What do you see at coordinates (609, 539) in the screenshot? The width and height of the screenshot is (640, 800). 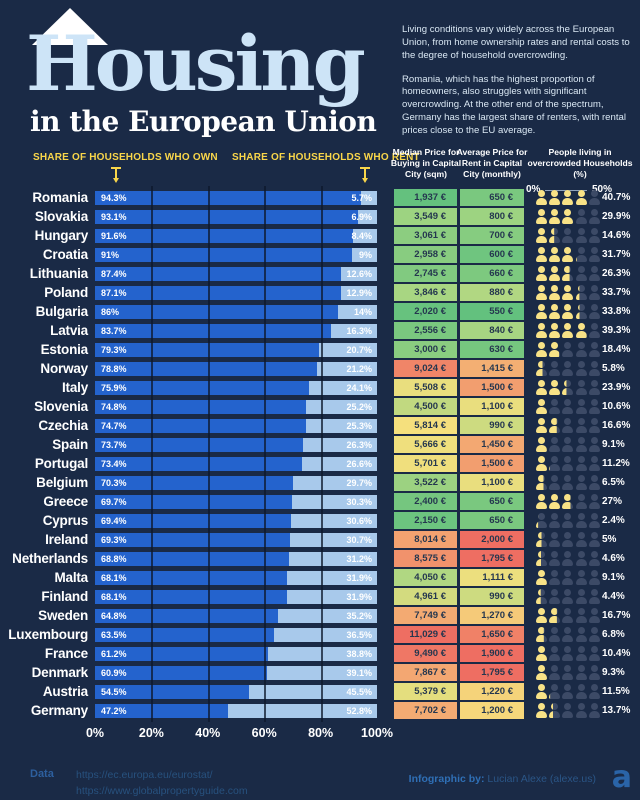 I see `overcrowding-value: 5%` at bounding box center [609, 539].